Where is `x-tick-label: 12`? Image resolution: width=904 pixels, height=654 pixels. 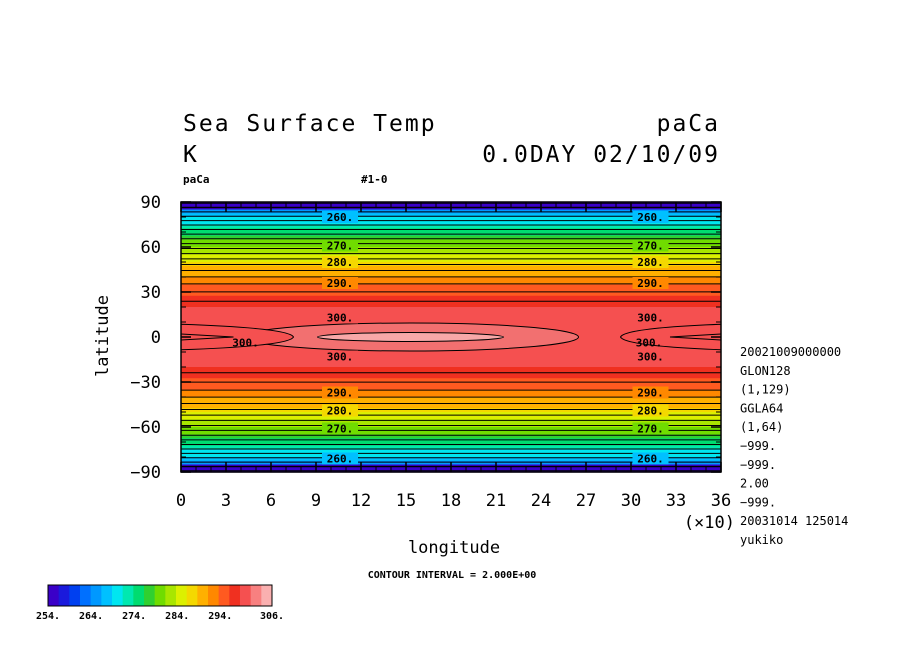
x-tick-label: 12 is located at coordinates (361, 501).